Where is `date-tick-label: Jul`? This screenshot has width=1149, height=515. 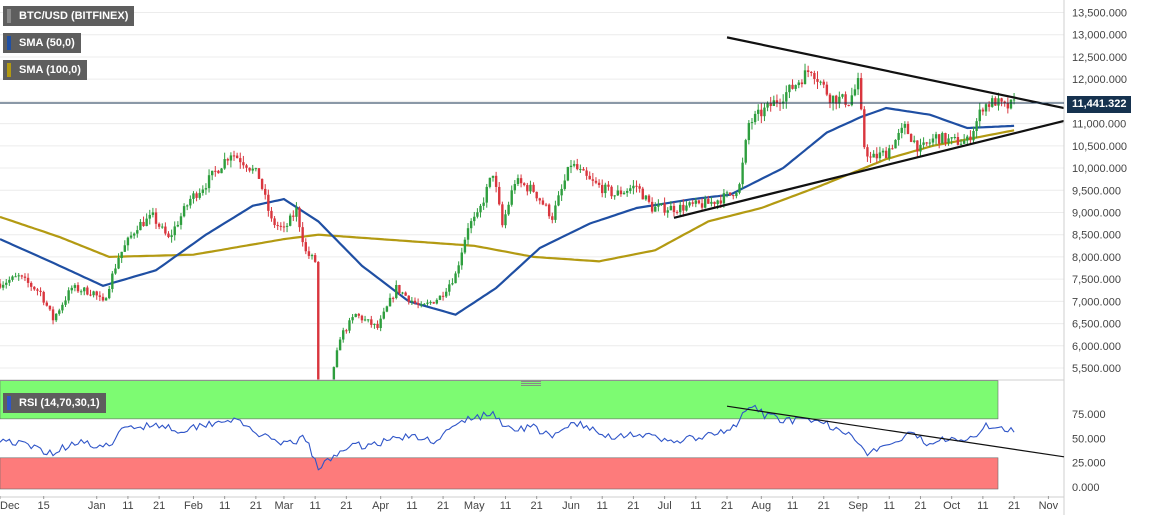 date-tick-label: Jul is located at coordinates (665, 506).